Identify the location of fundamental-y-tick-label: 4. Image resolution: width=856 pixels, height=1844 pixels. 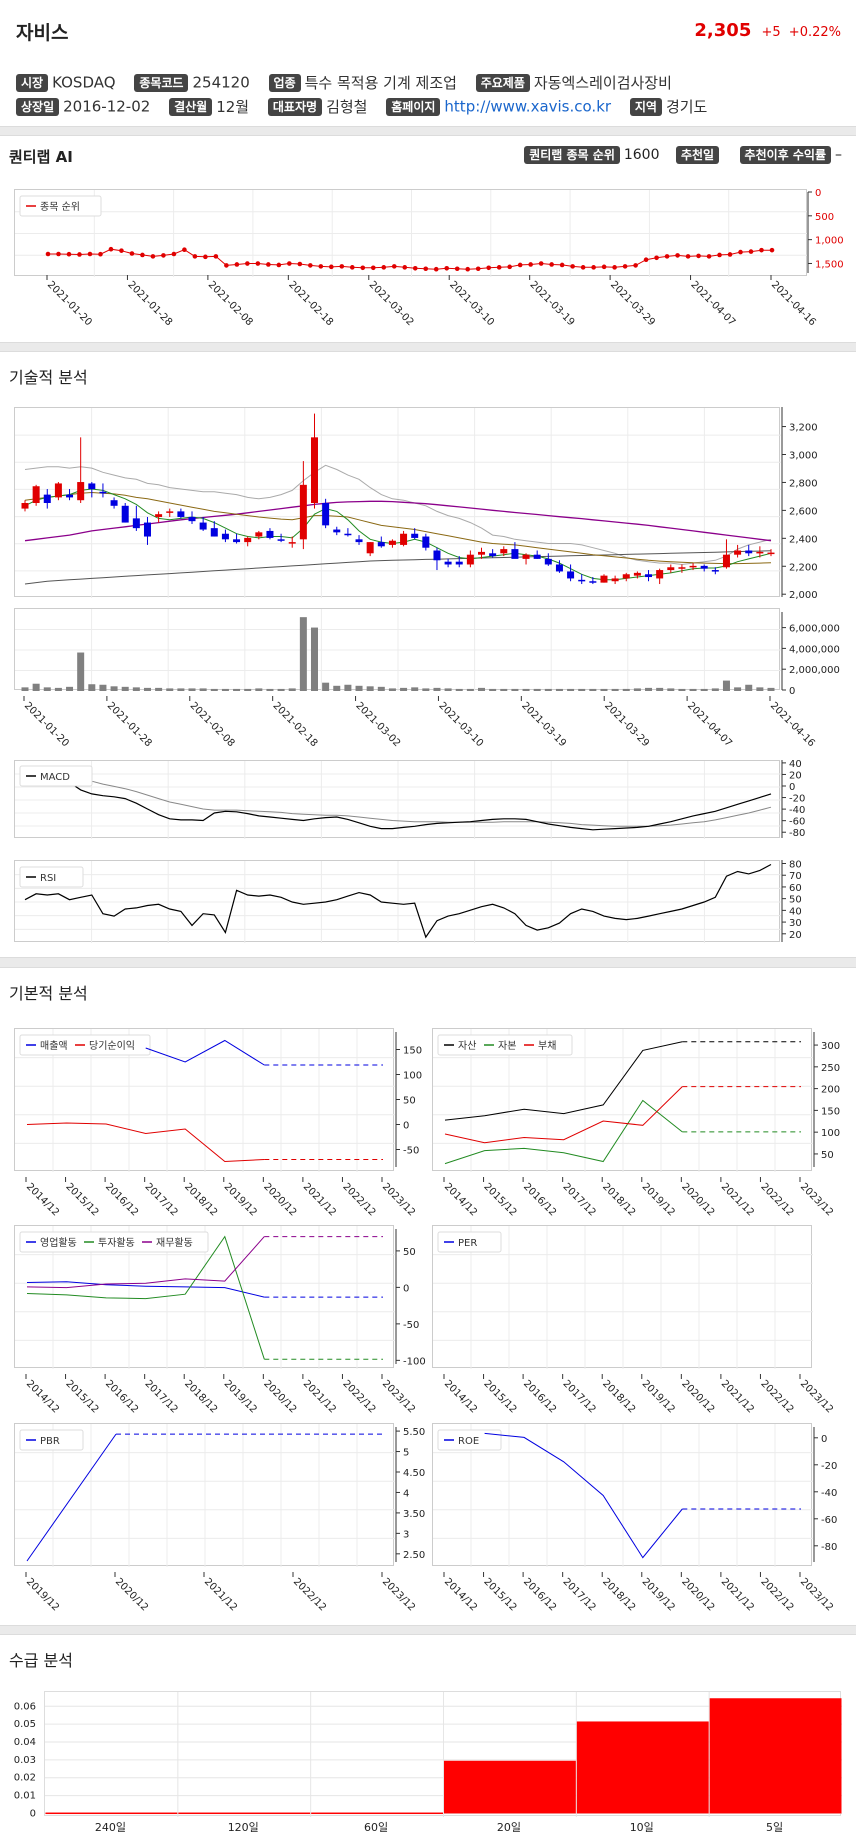
(406, 1493).